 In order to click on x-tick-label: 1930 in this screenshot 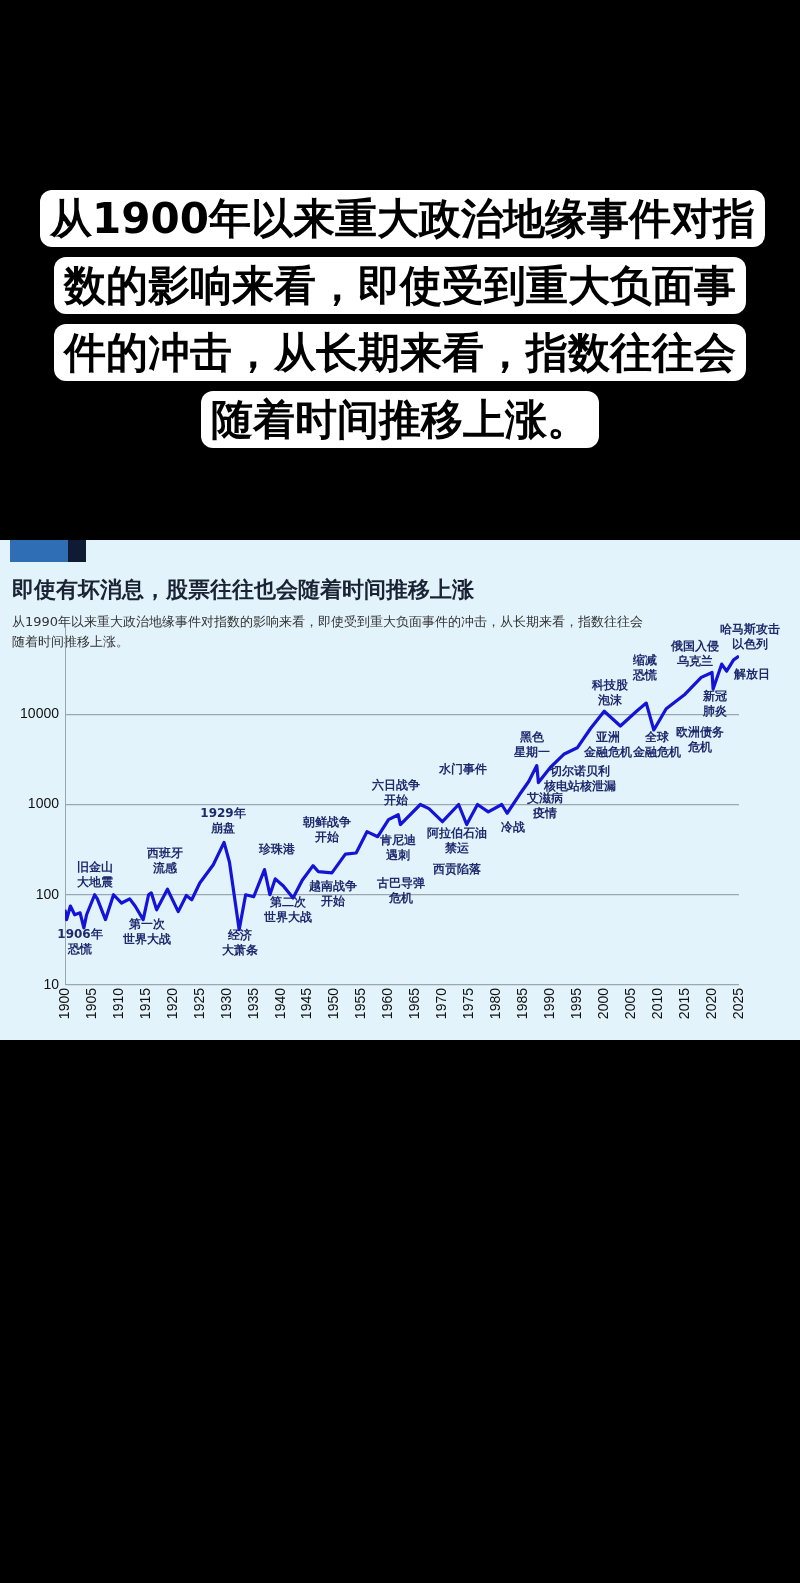, I will do `click(225, 1003)`.